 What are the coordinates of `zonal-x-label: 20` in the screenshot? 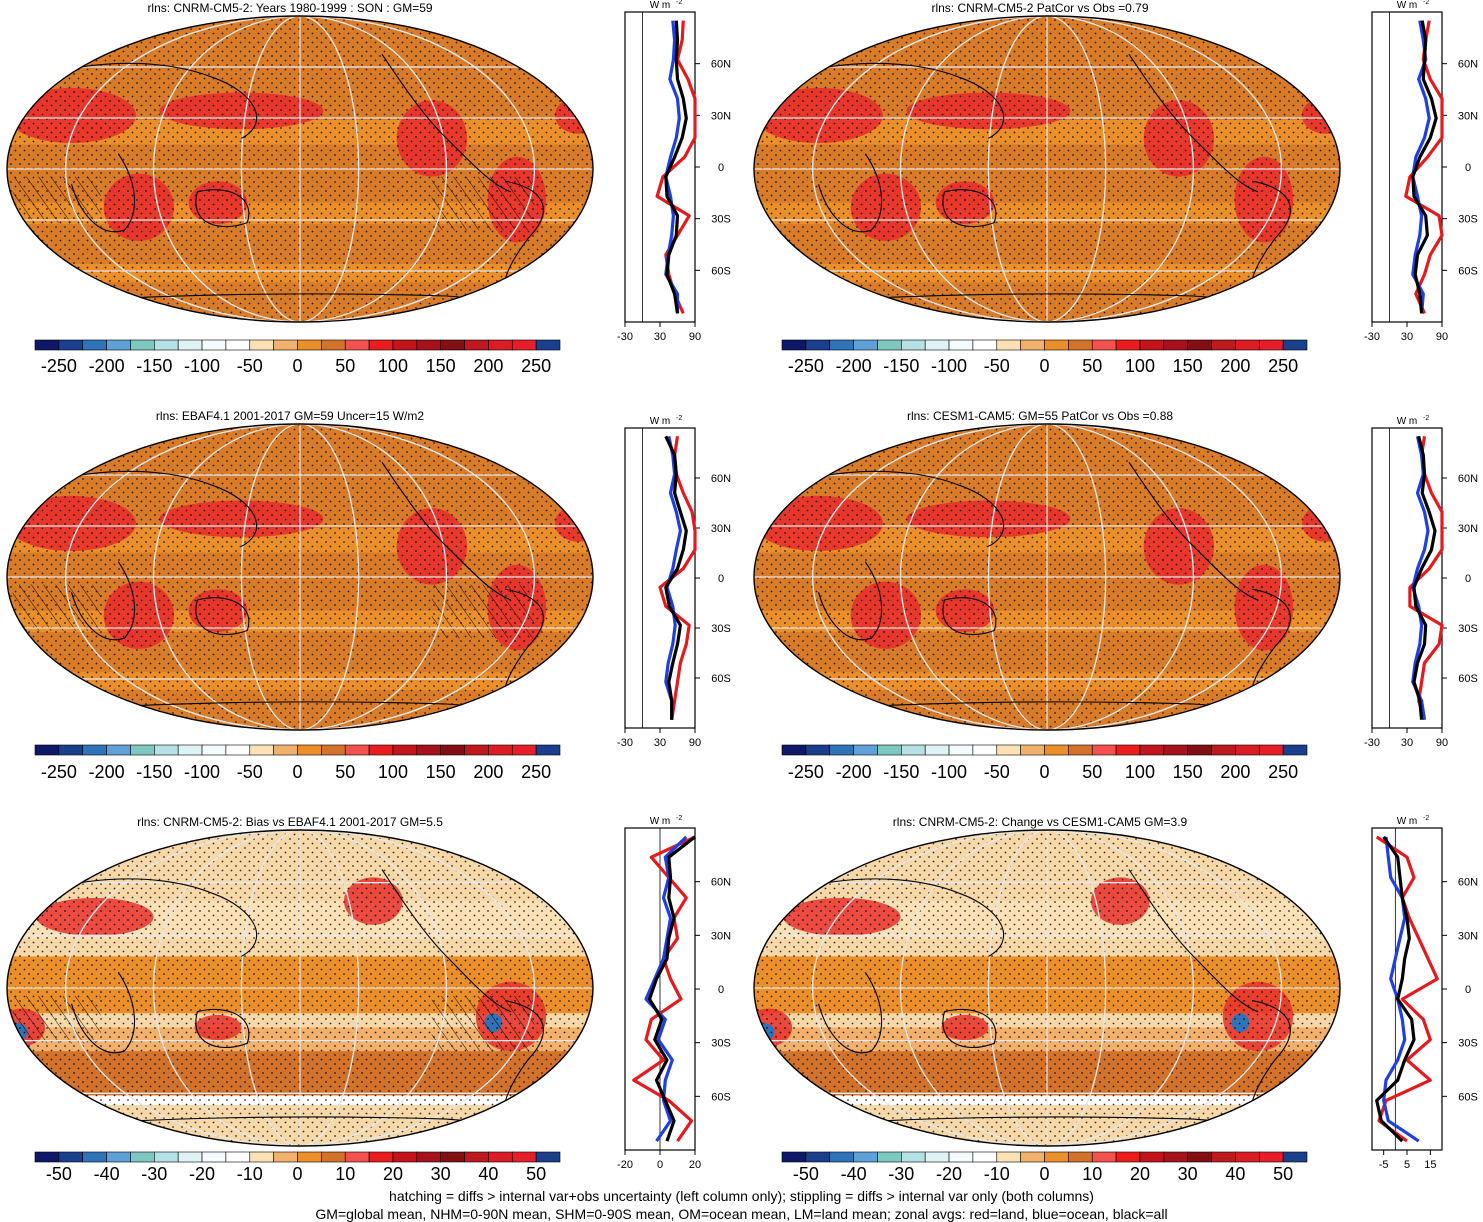 It's located at (695, 1165).